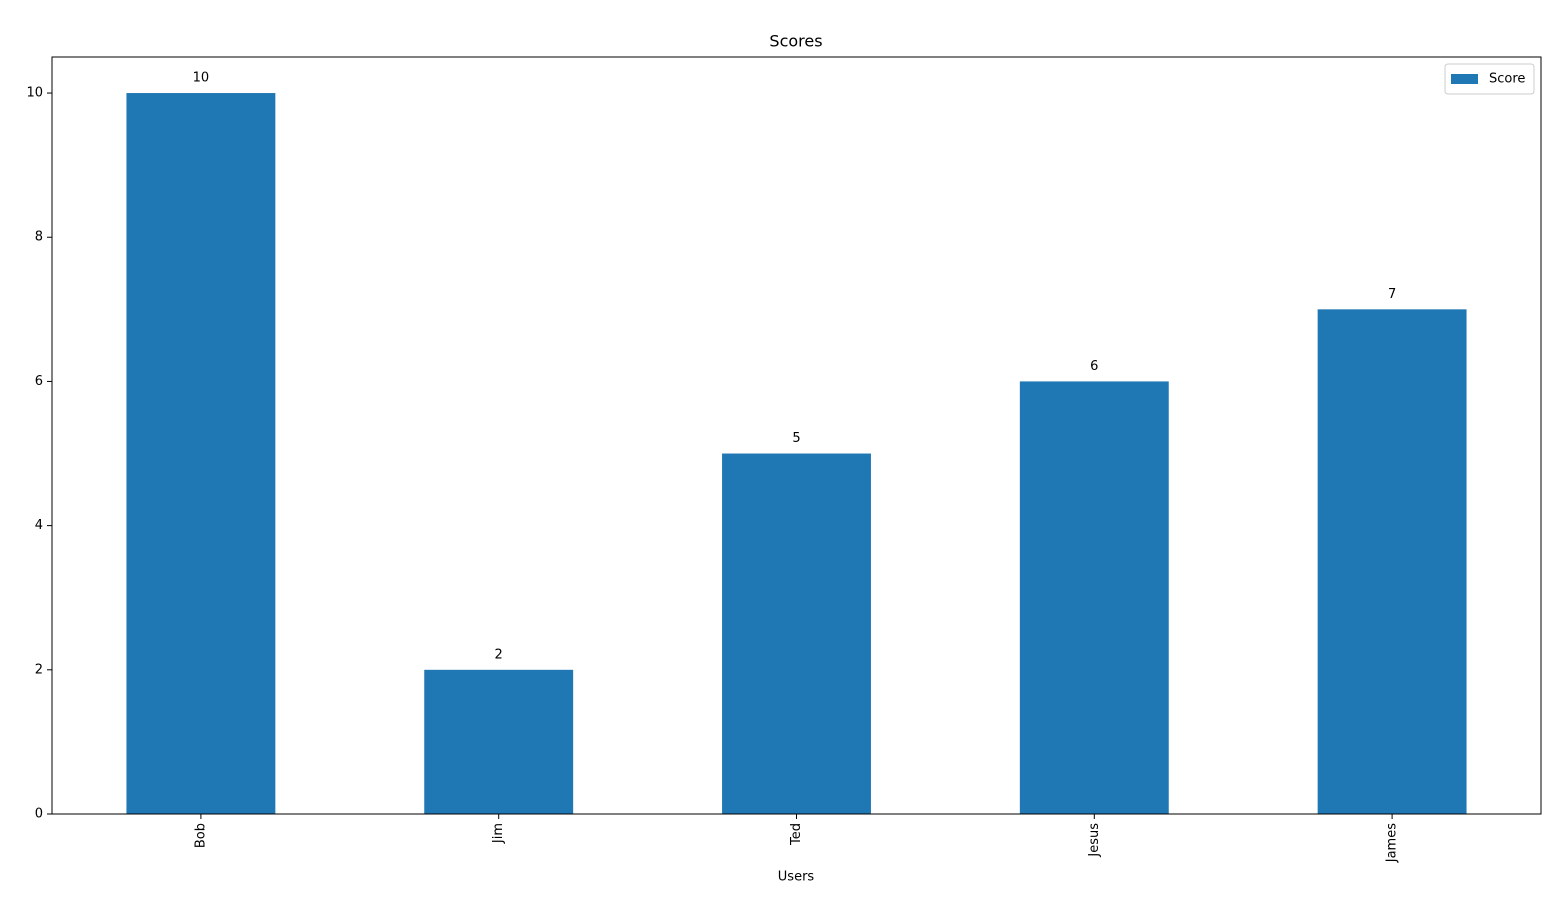  Describe the element at coordinates (39, 669) in the screenshot. I see `y-tick-label: 2` at that location.